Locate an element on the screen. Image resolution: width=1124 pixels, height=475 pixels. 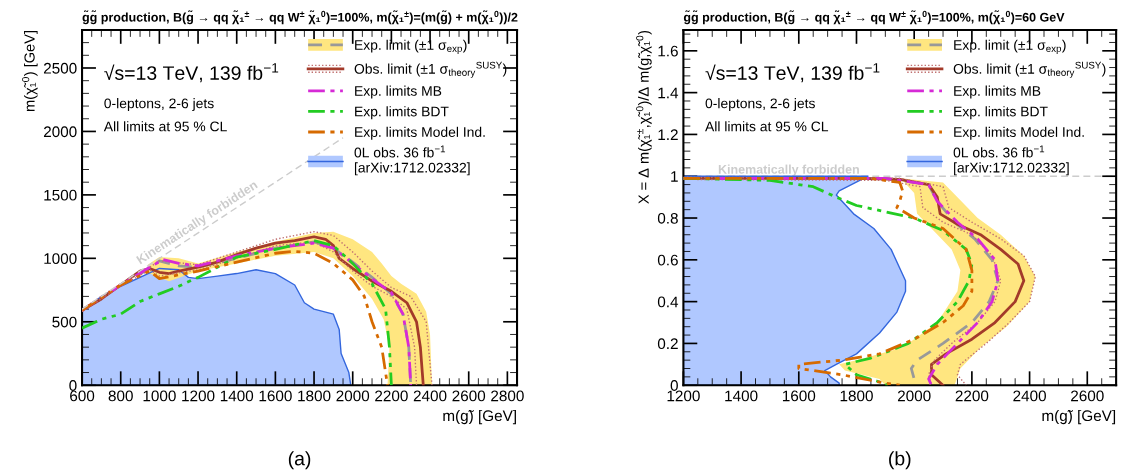
y-tick-label: 1.4 is located at coordinates (668, 93).